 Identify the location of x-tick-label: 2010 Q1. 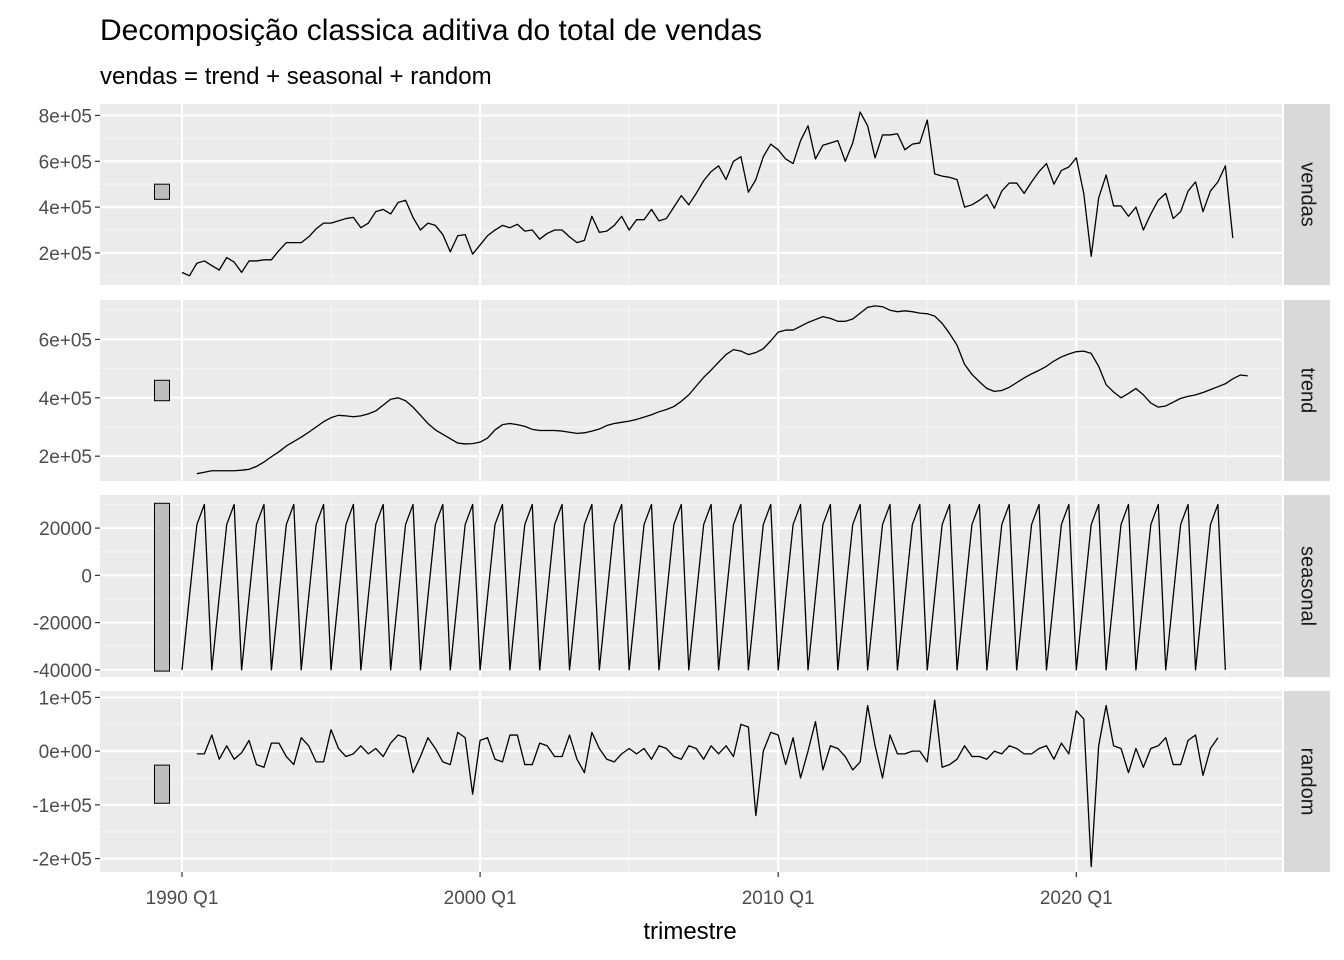
(778, 898).